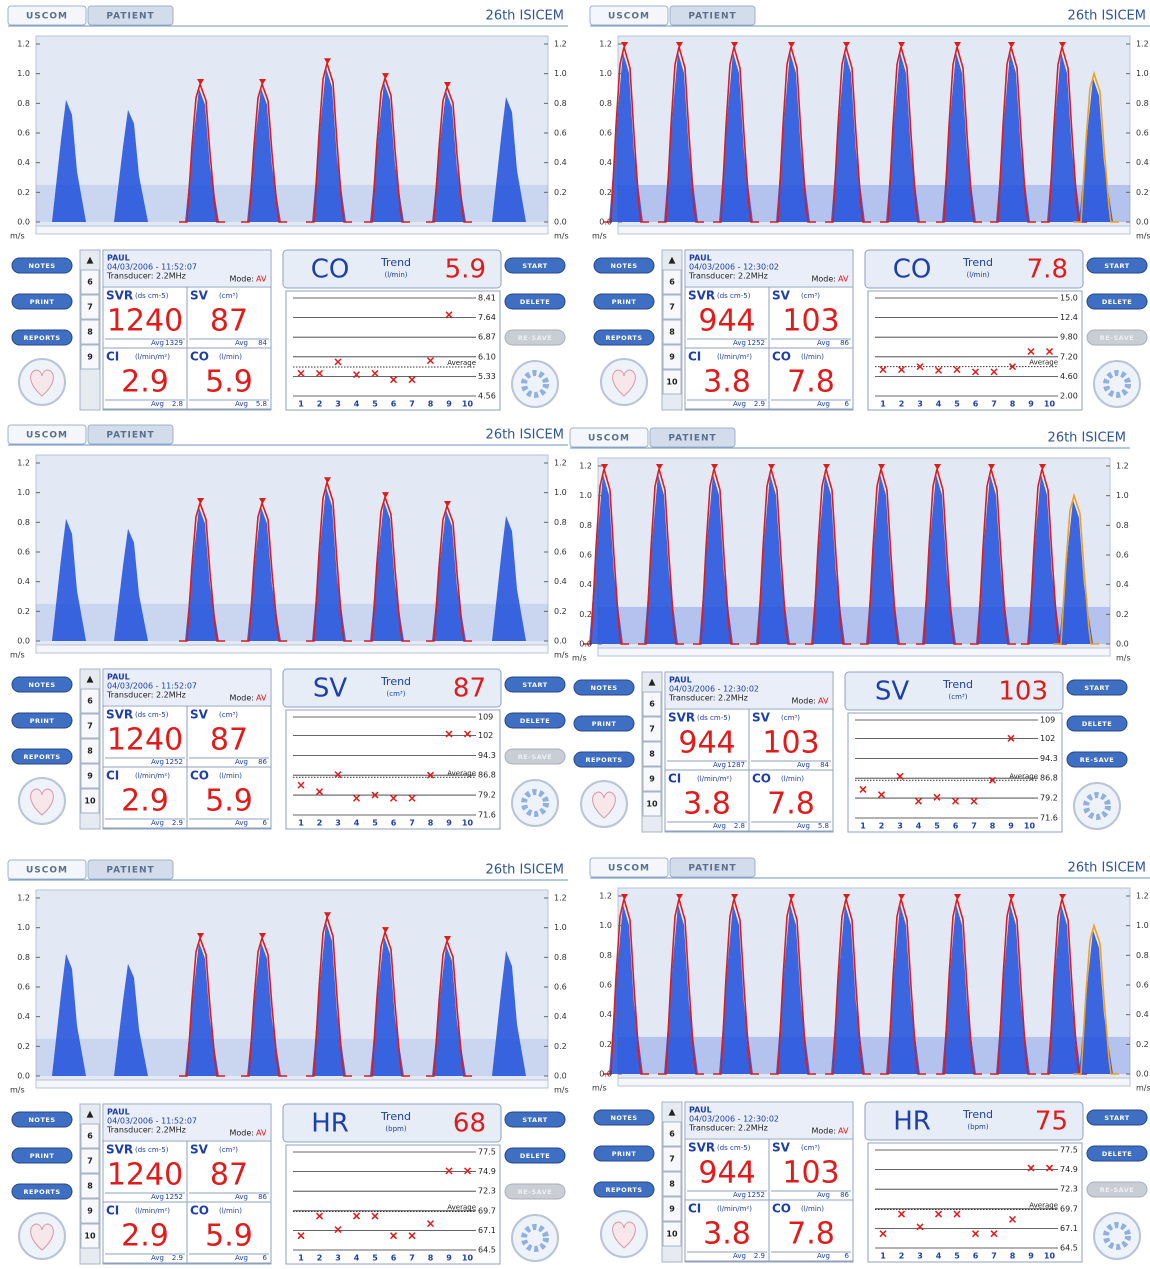 The width and height of the screenshot is (1150, 1269). What do you see at coordinates (152, 267) in the screenshot?
I see `datetime: 04/03/2006 - 11:52:07` at bounding box center [152, 267].